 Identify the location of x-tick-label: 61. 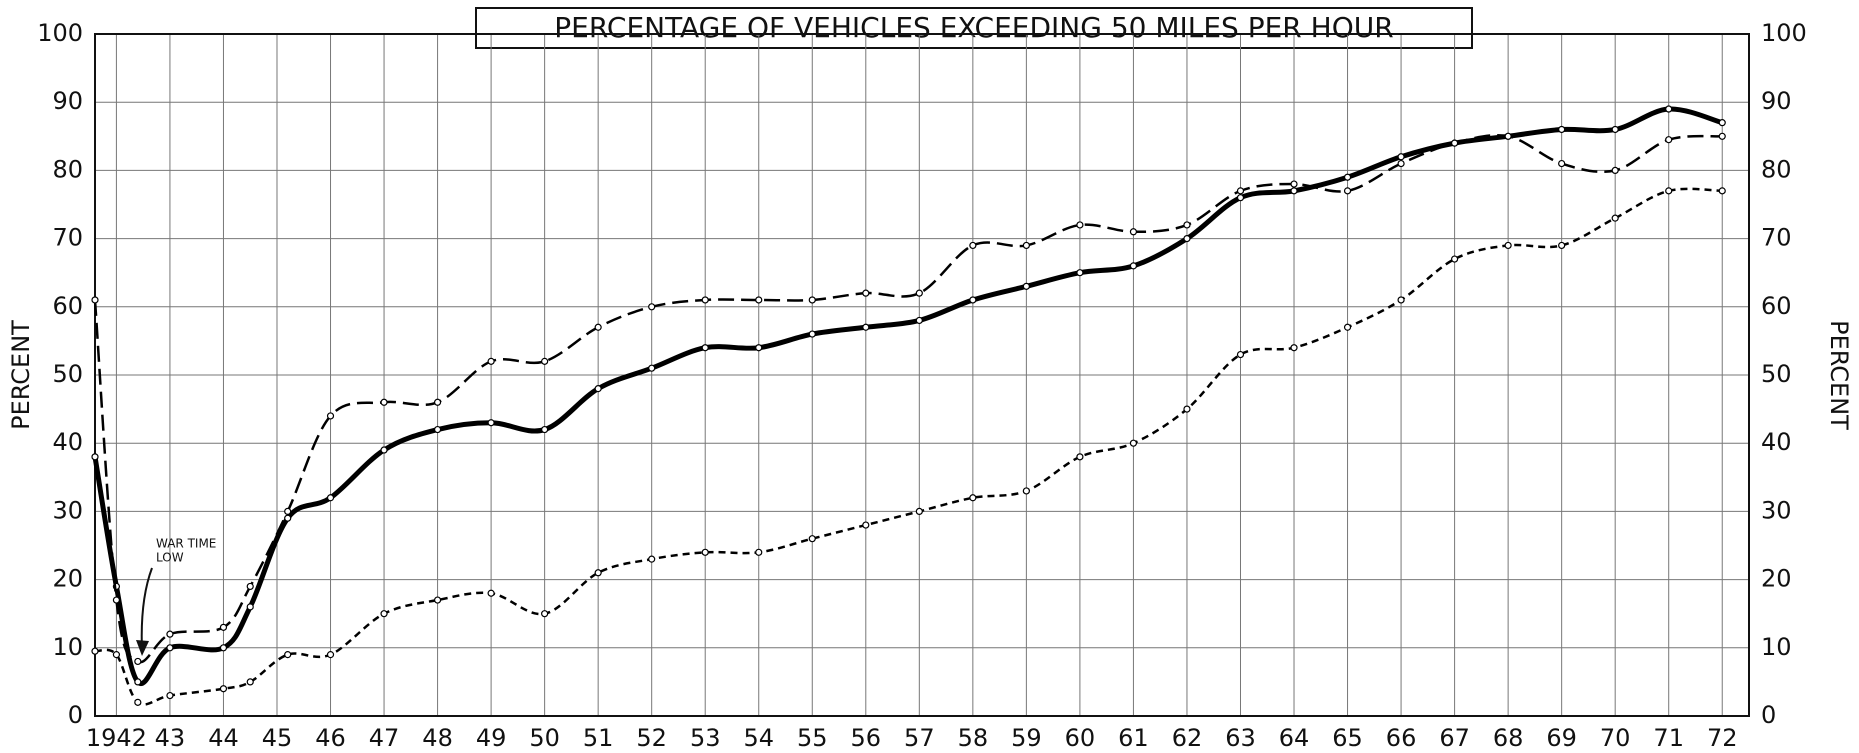
(1133, 738).